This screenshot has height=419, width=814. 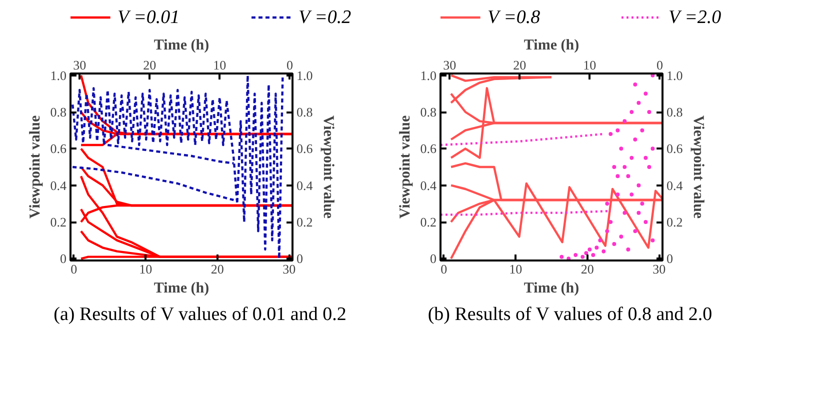 I want to click on legend-label: V =0.8, so click(x=514, y=17).